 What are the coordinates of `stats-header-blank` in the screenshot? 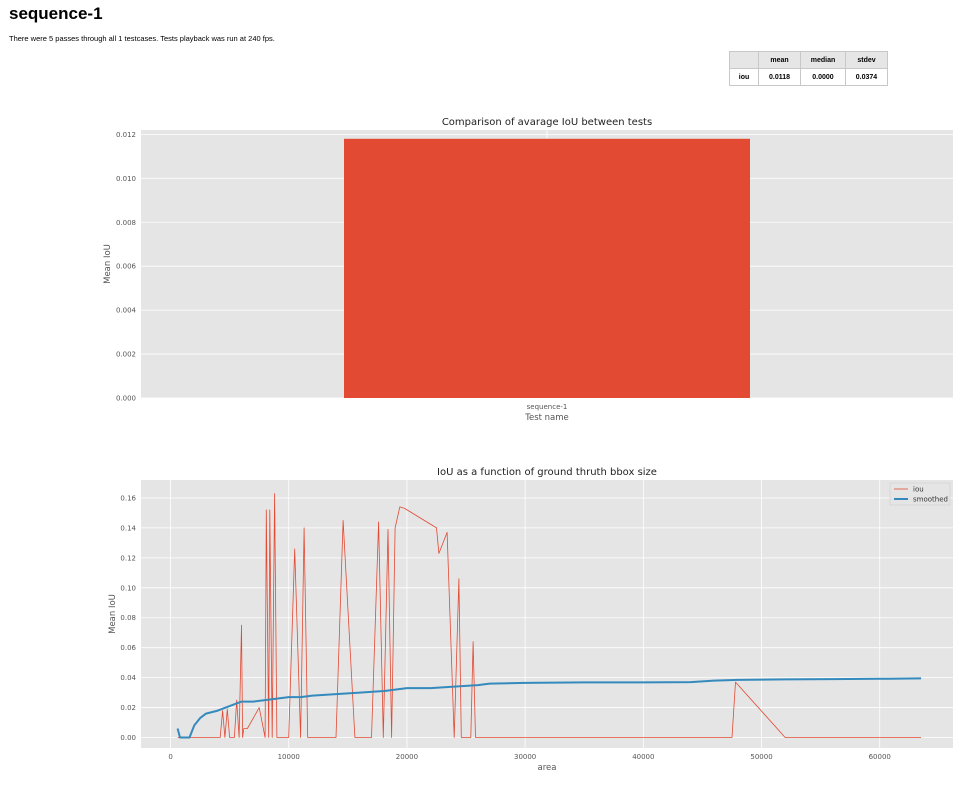 It's located at (744, 60).